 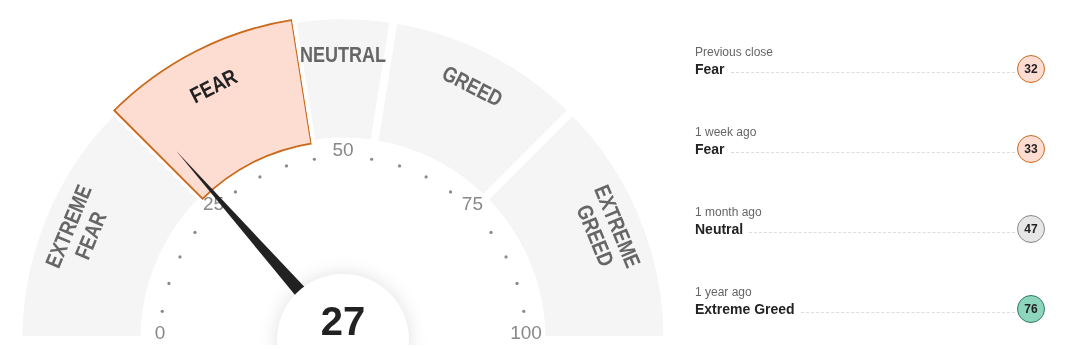 What do you see at coordinates (472, 203) in the screenshot?
I see `text: 75` at bounding box center [472, 203].